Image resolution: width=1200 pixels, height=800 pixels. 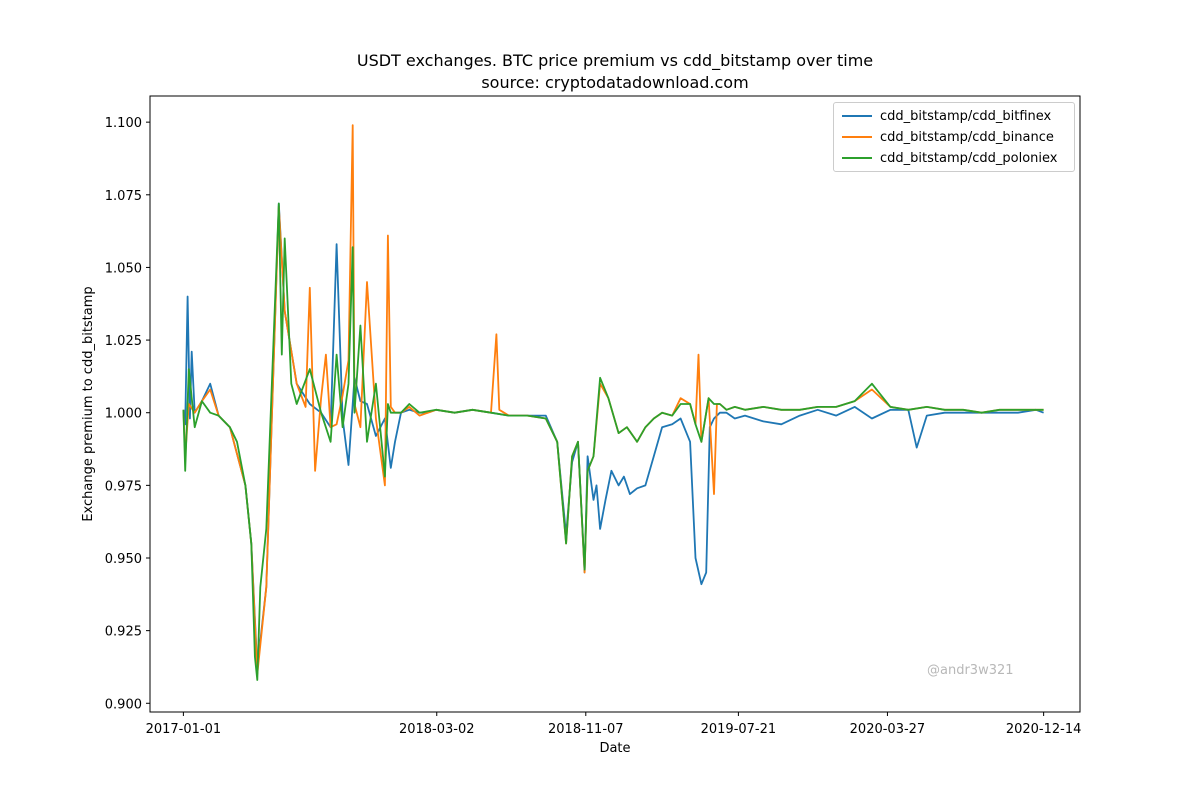 What do you see at coordinates (966, 116) in the screenshot?
I see `legend-label-bitfinex: cdd_bitstamp/cdd_bitfinex` at bounding box center [966, 116].